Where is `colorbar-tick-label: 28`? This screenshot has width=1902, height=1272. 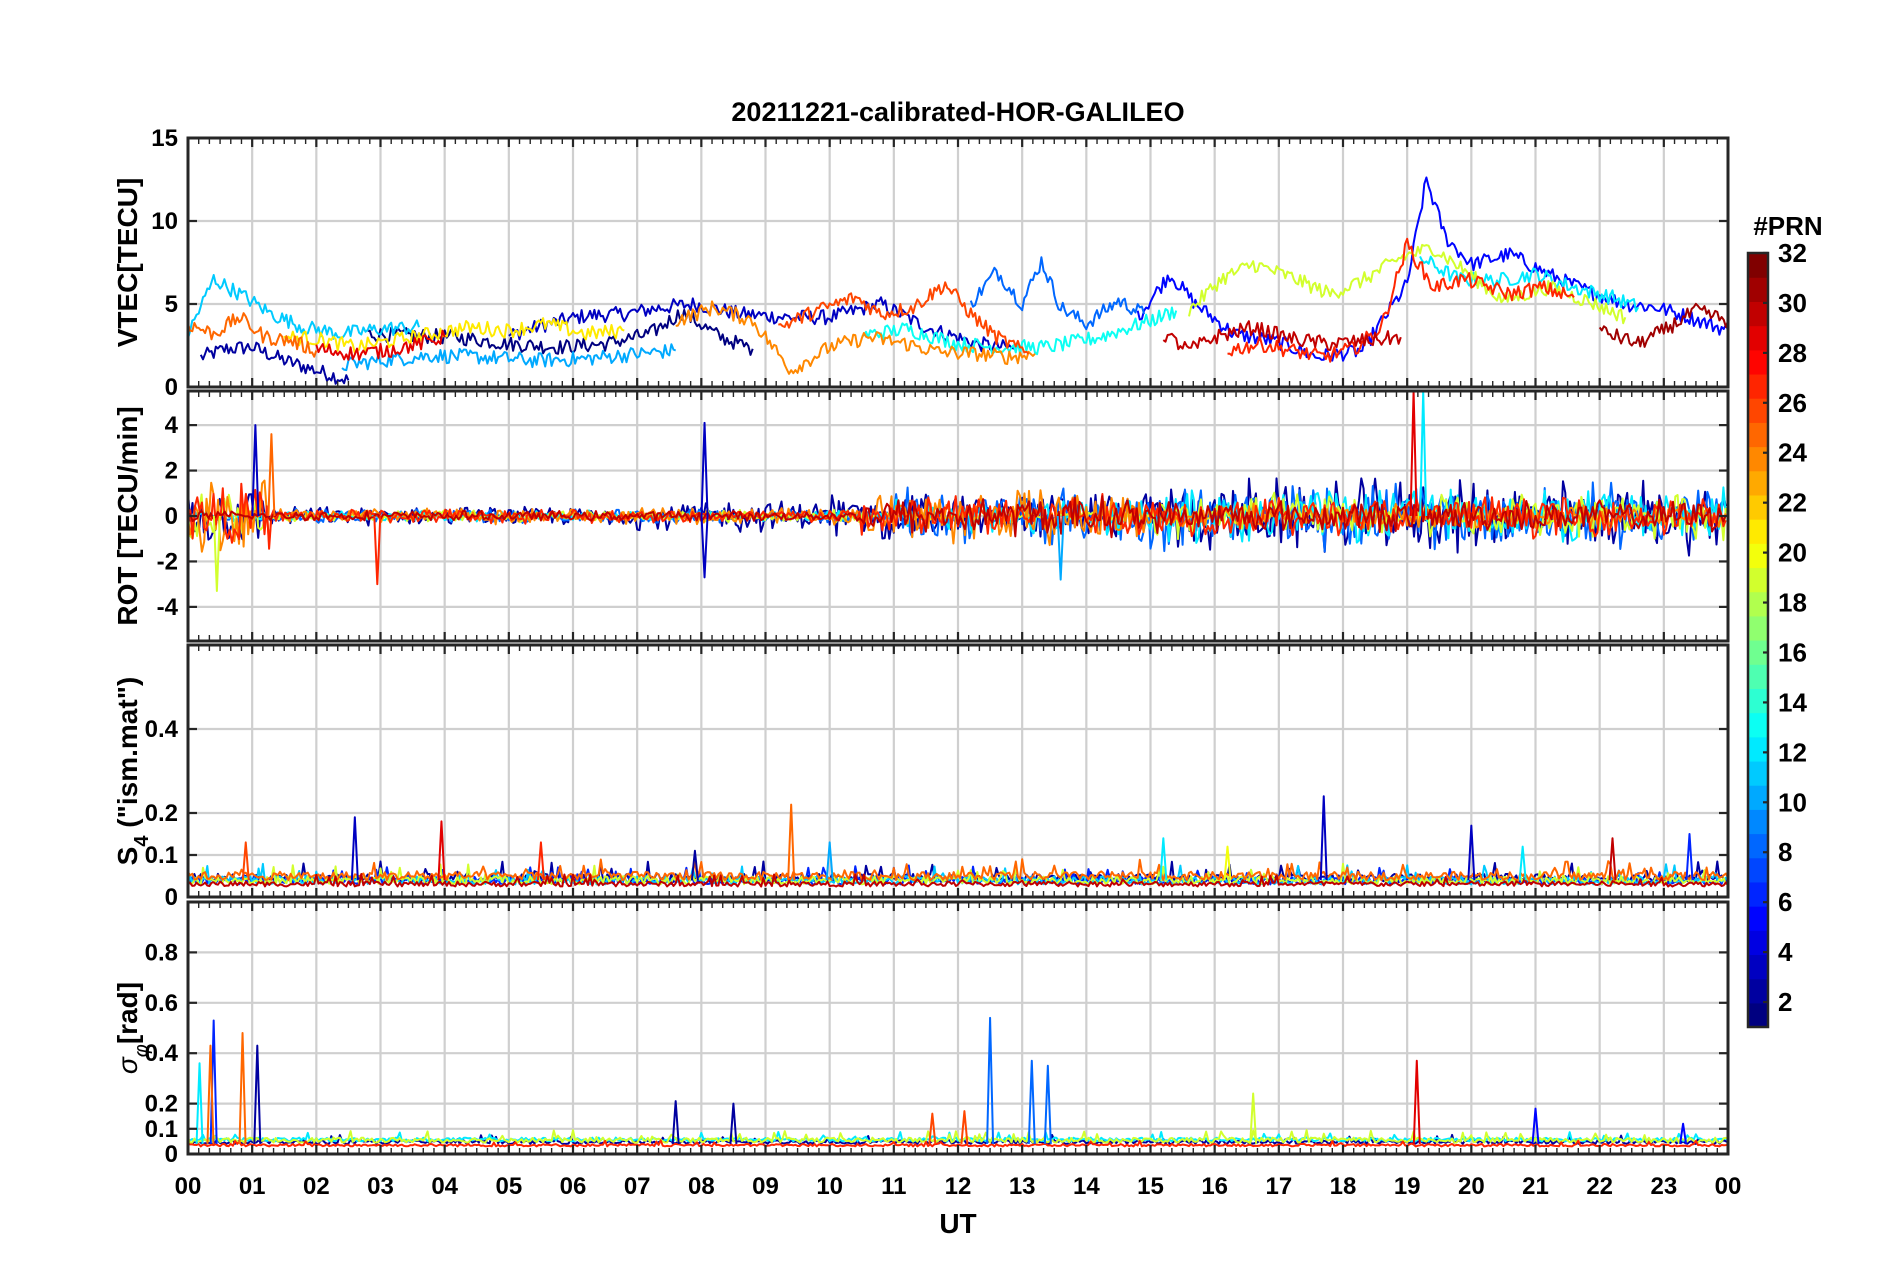 colorbar-tick-label: 28 is located at coordinates (1792, 353).